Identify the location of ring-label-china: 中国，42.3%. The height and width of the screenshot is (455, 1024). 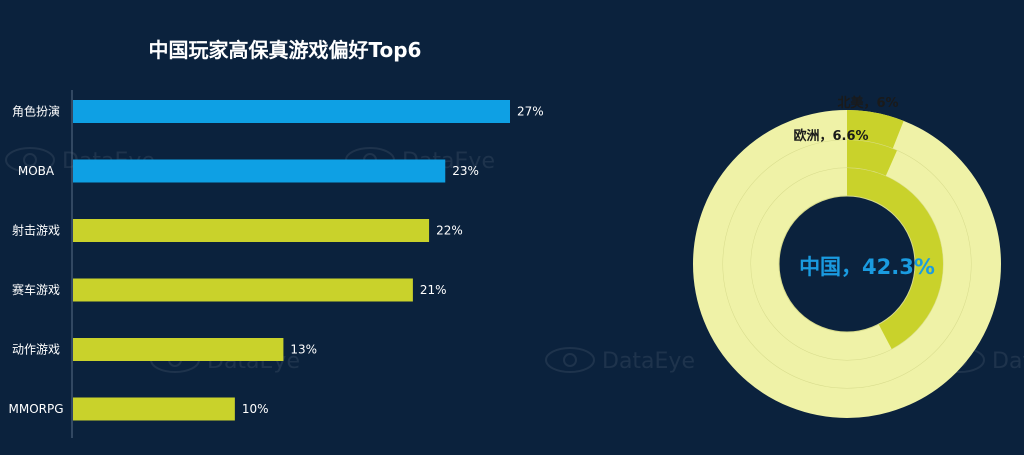
(867, 267).